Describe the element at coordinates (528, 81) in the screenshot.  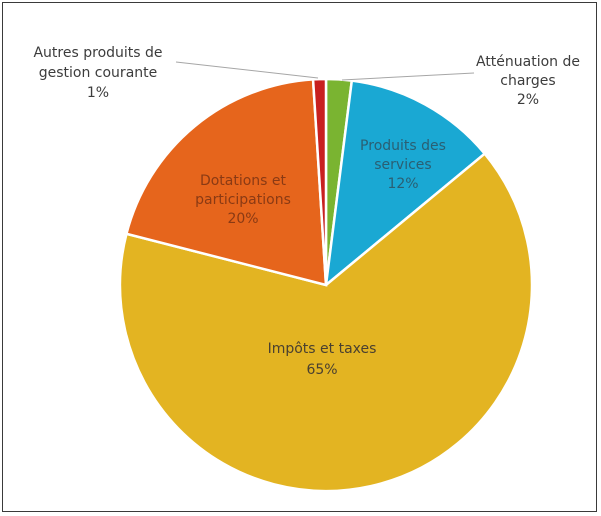
I see `data-label-attenuation-de-charges: Atténuation de charges 2%` at that location.